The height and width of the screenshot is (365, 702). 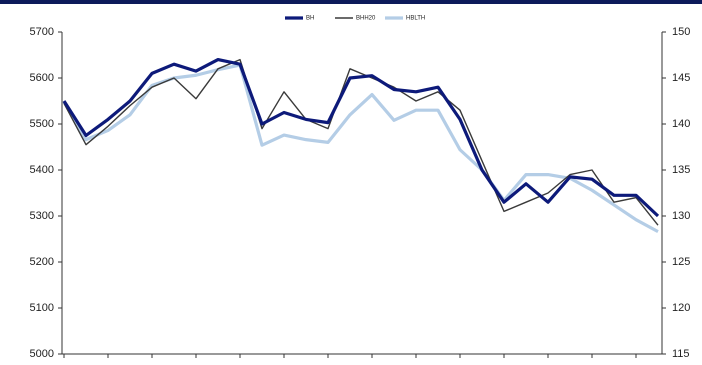 What do you see at coordinates (681, 78) in the screenshot?
I see `y2-tick-label: 145` at bounding box center [681, 78].